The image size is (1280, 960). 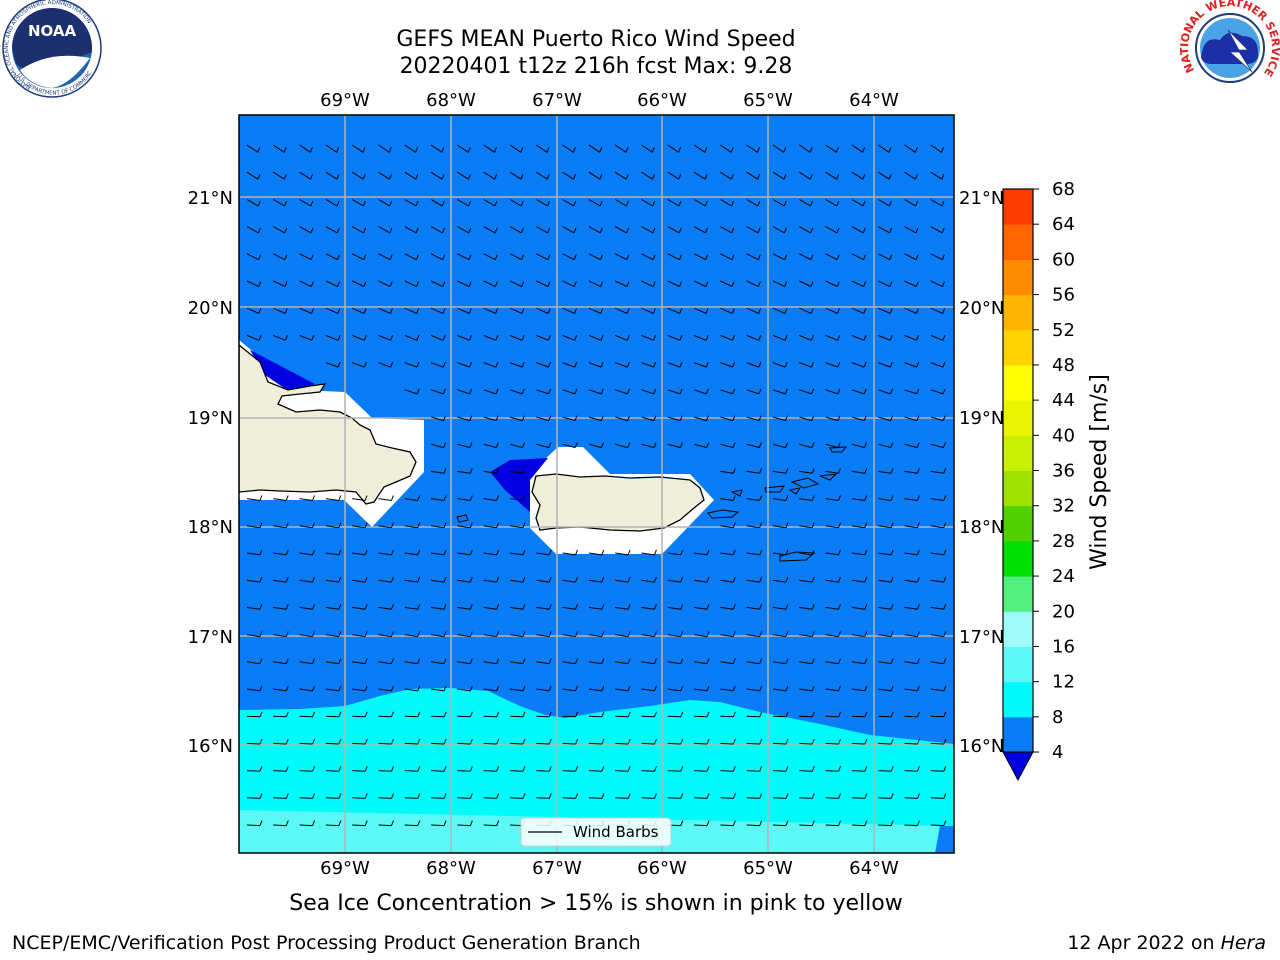 What do you see at coordinates (462, 518) in the screenshot?
I see `mona-island` at bounding box center [462, 518].